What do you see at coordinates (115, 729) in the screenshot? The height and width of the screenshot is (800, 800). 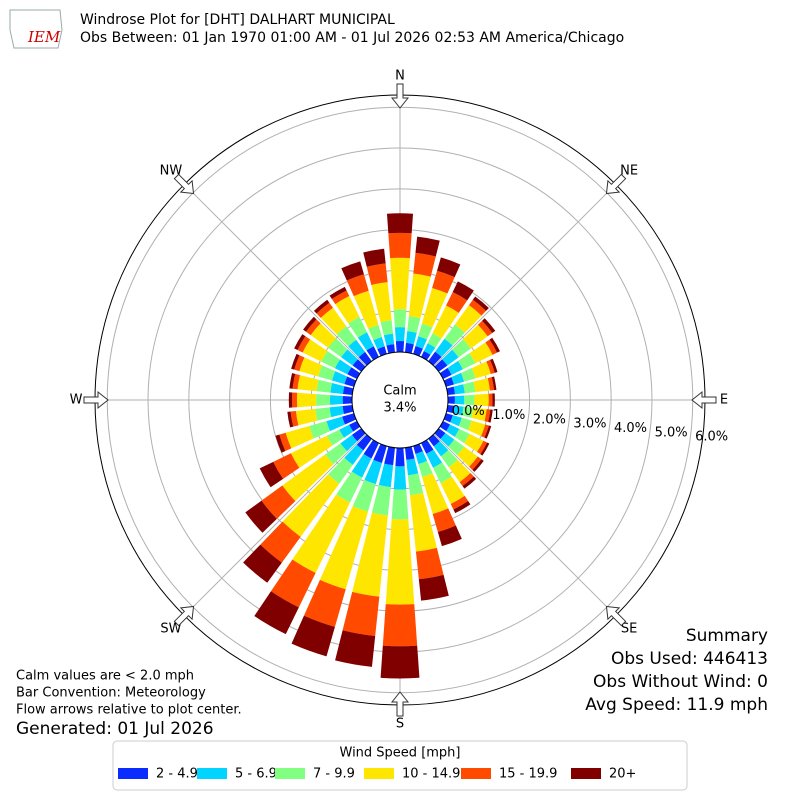 I see `generated: Generated: 01 Jul 2026` at bounding box center [115, 729].